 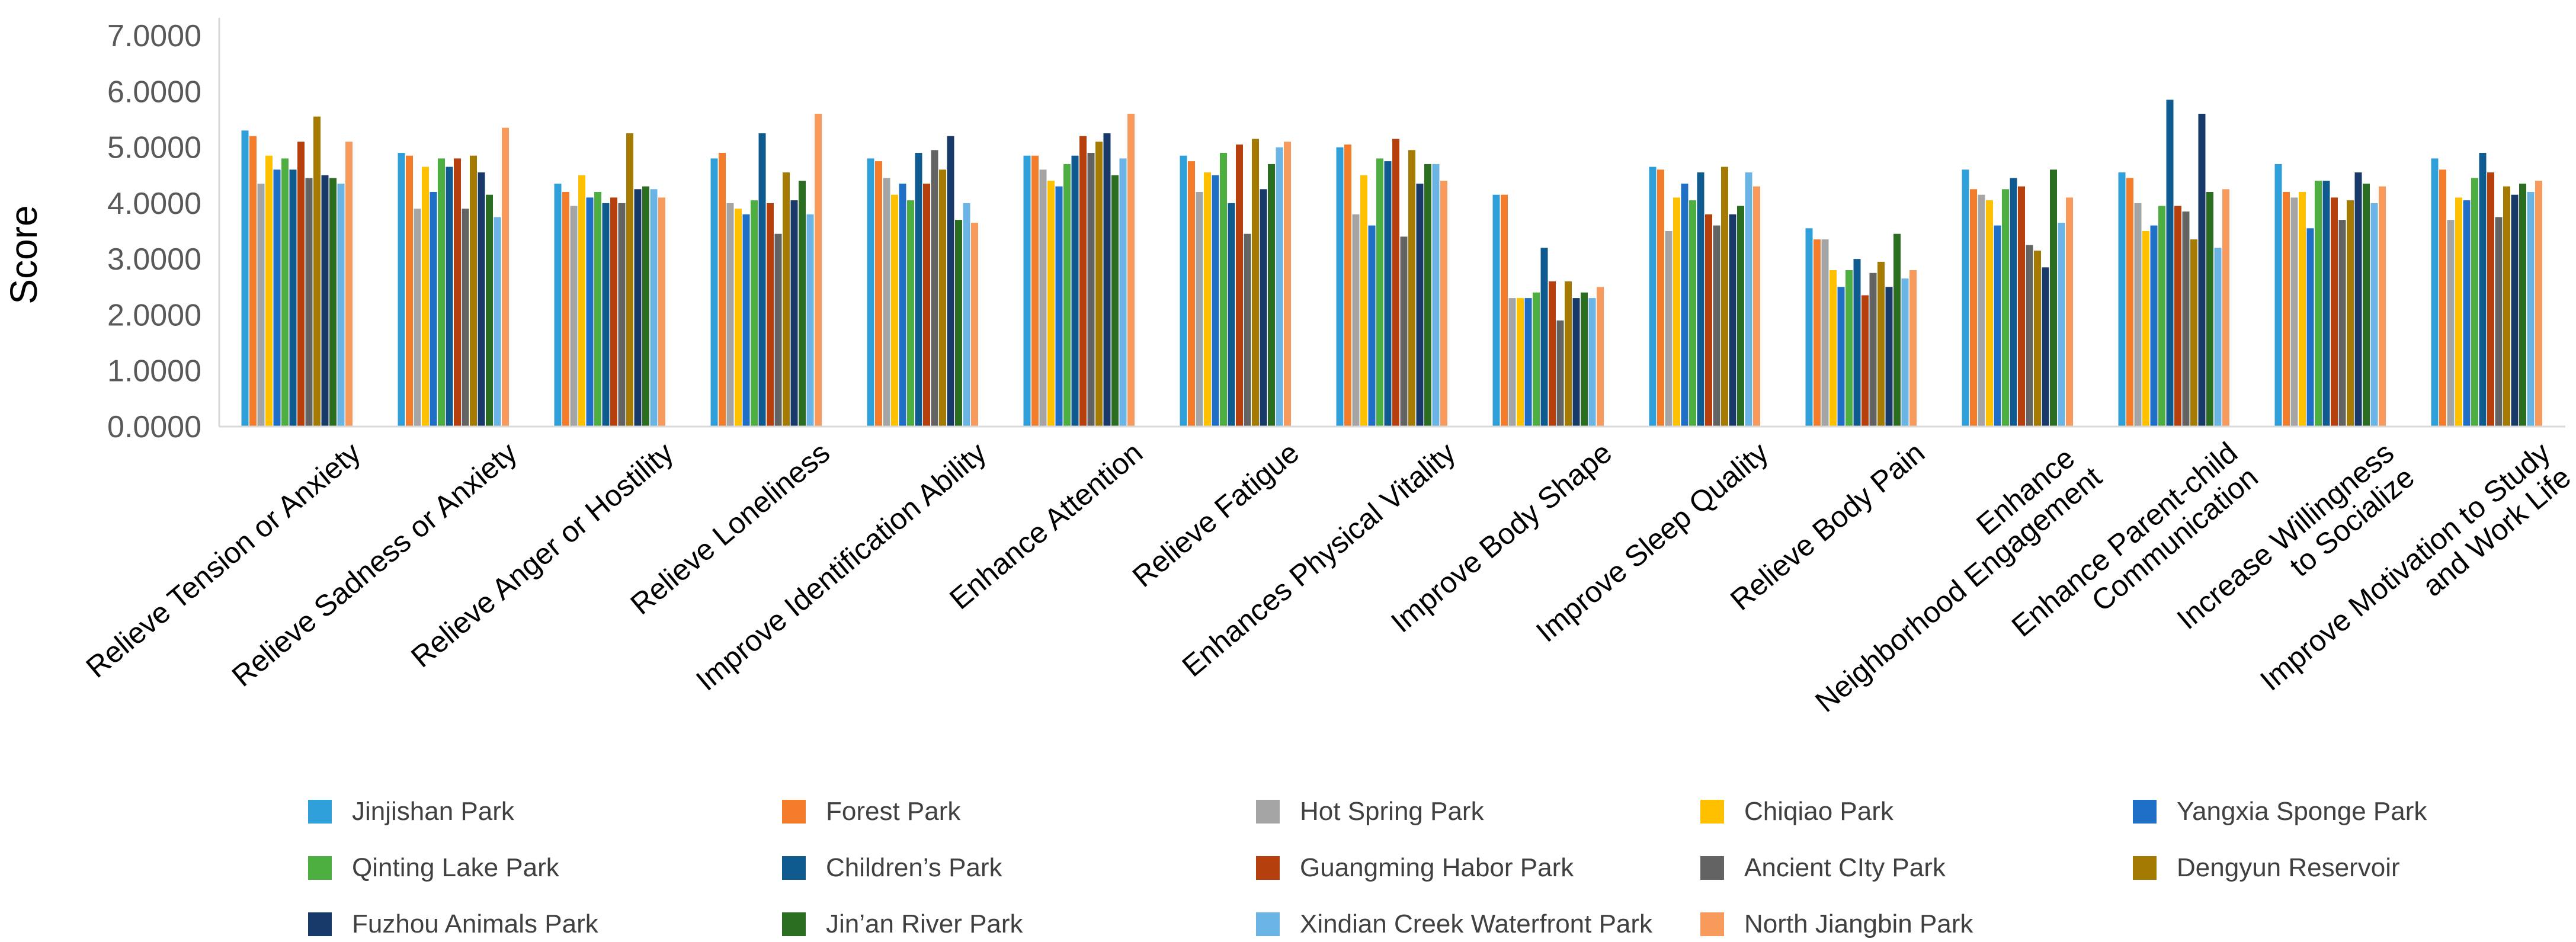 What do you see at coordinates (1437, 867) in the screenshot?
I see `legend-label: Guangming Habor Park` at bounding box center [1437, 867].